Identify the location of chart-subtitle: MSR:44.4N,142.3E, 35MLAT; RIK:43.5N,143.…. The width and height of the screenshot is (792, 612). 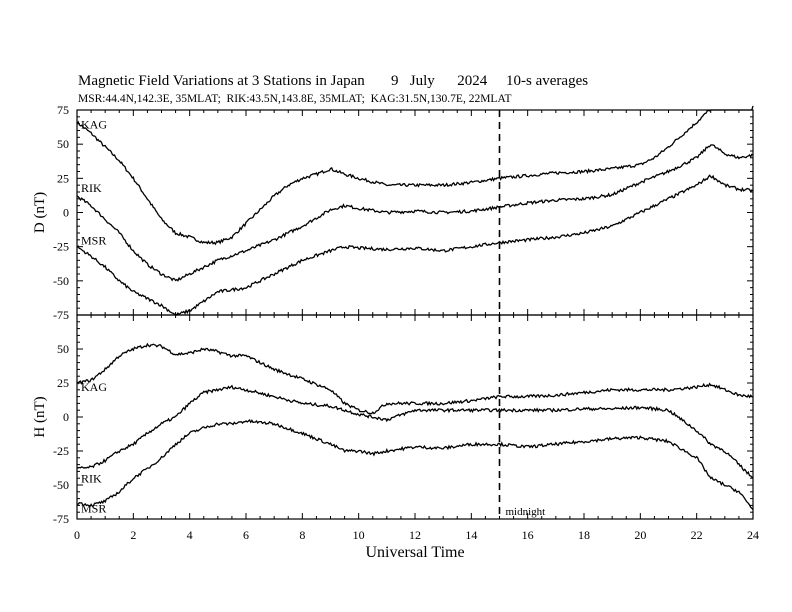
(295, 99).